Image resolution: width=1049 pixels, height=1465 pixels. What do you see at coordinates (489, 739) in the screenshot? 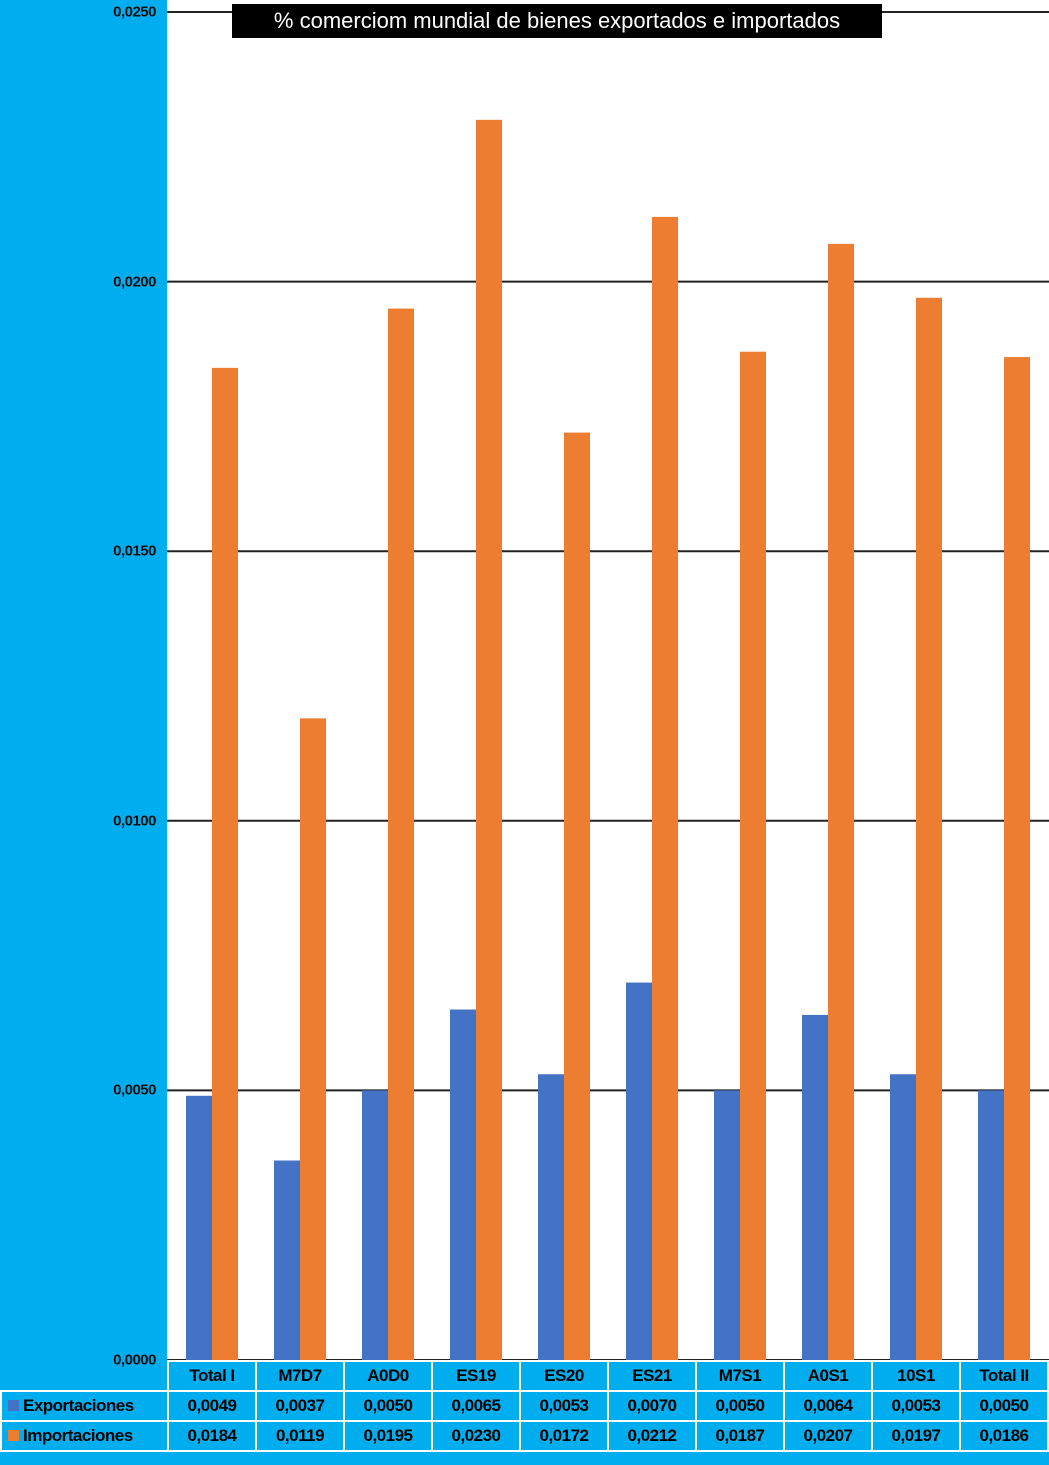
I see `bar-importaciones-es19` at bounding box center [489, 739].